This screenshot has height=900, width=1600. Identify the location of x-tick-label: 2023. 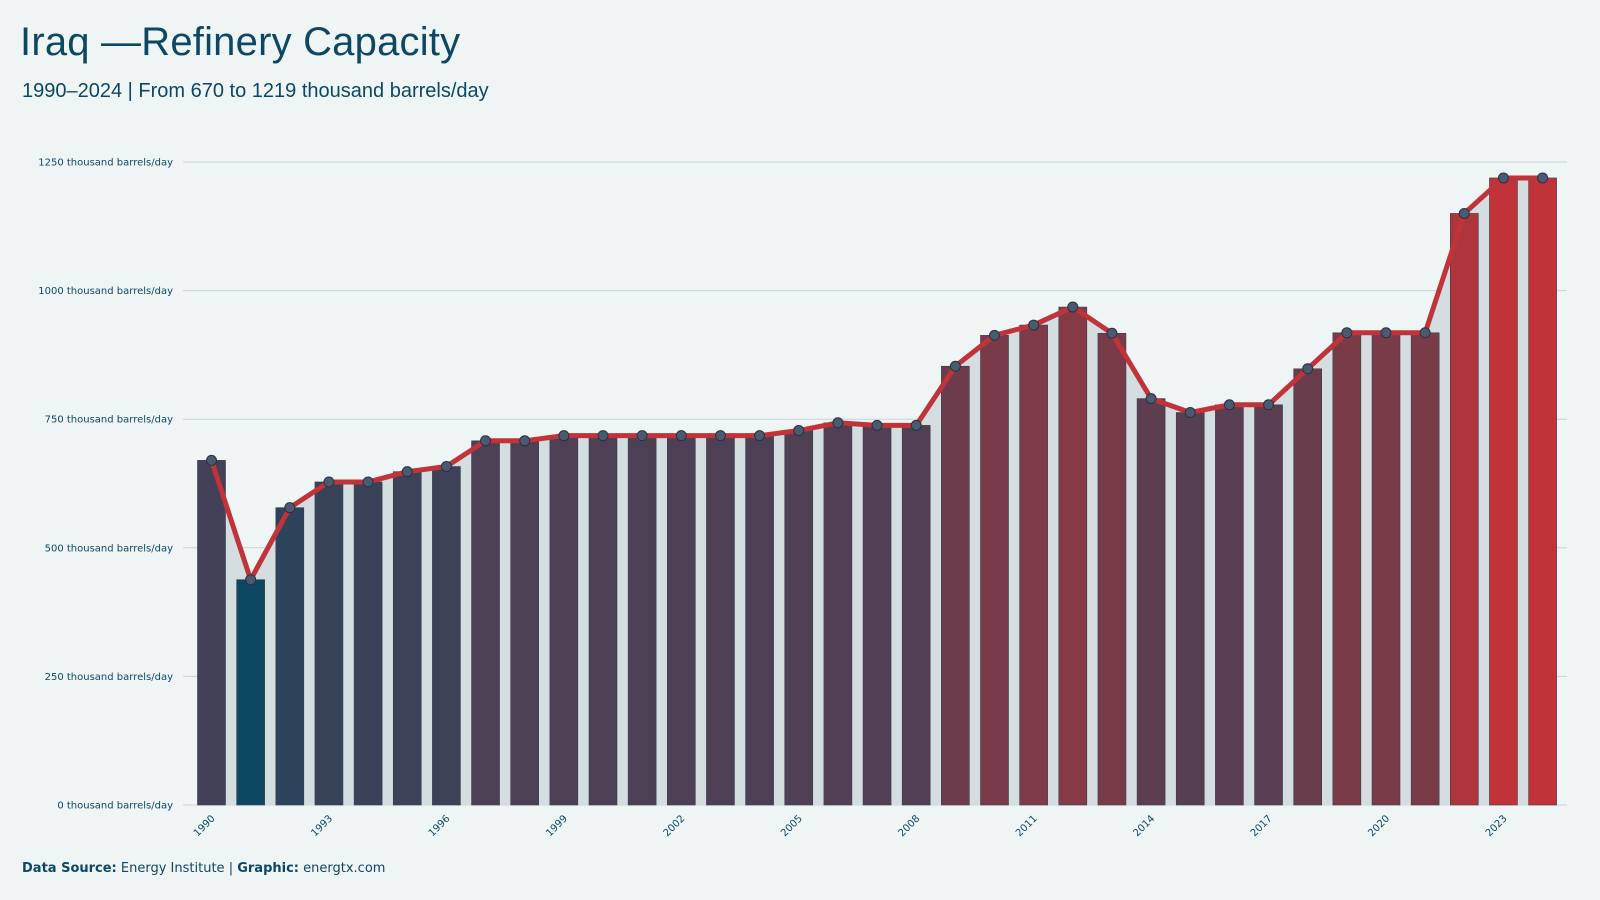
(1497, 826).